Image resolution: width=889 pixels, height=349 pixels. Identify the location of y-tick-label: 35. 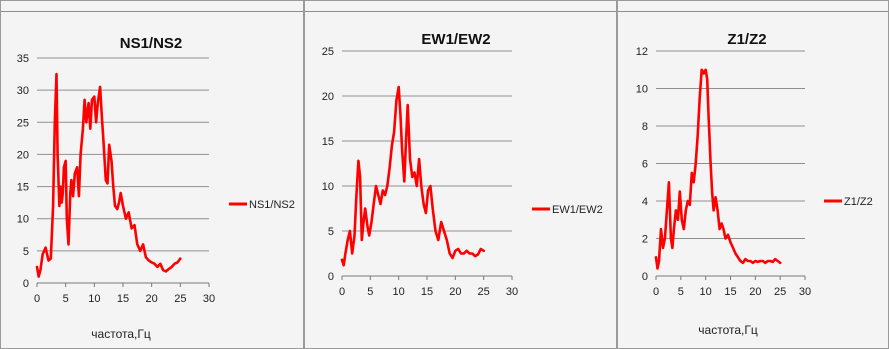
(23, 59).